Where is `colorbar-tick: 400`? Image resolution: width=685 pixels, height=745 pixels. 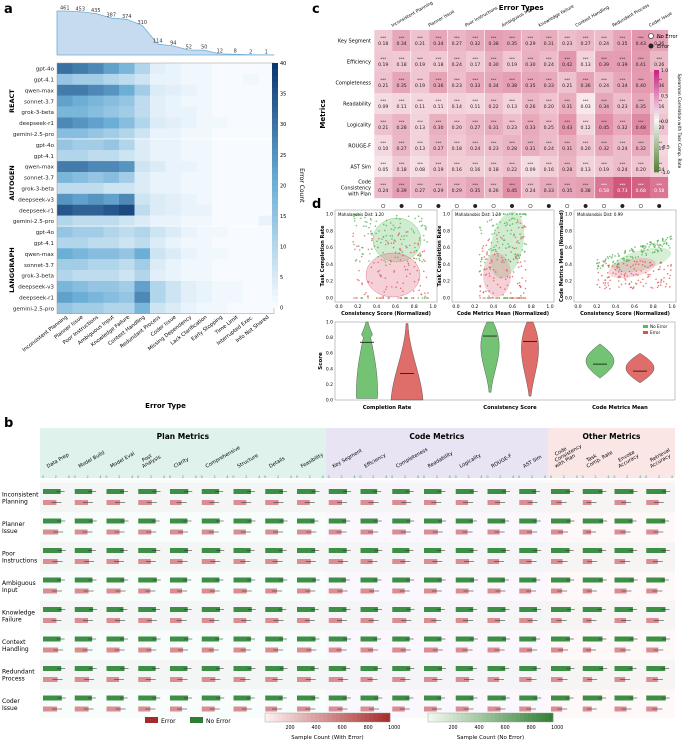
colorbar-tick: 400 is located at coordinates (478, 728).